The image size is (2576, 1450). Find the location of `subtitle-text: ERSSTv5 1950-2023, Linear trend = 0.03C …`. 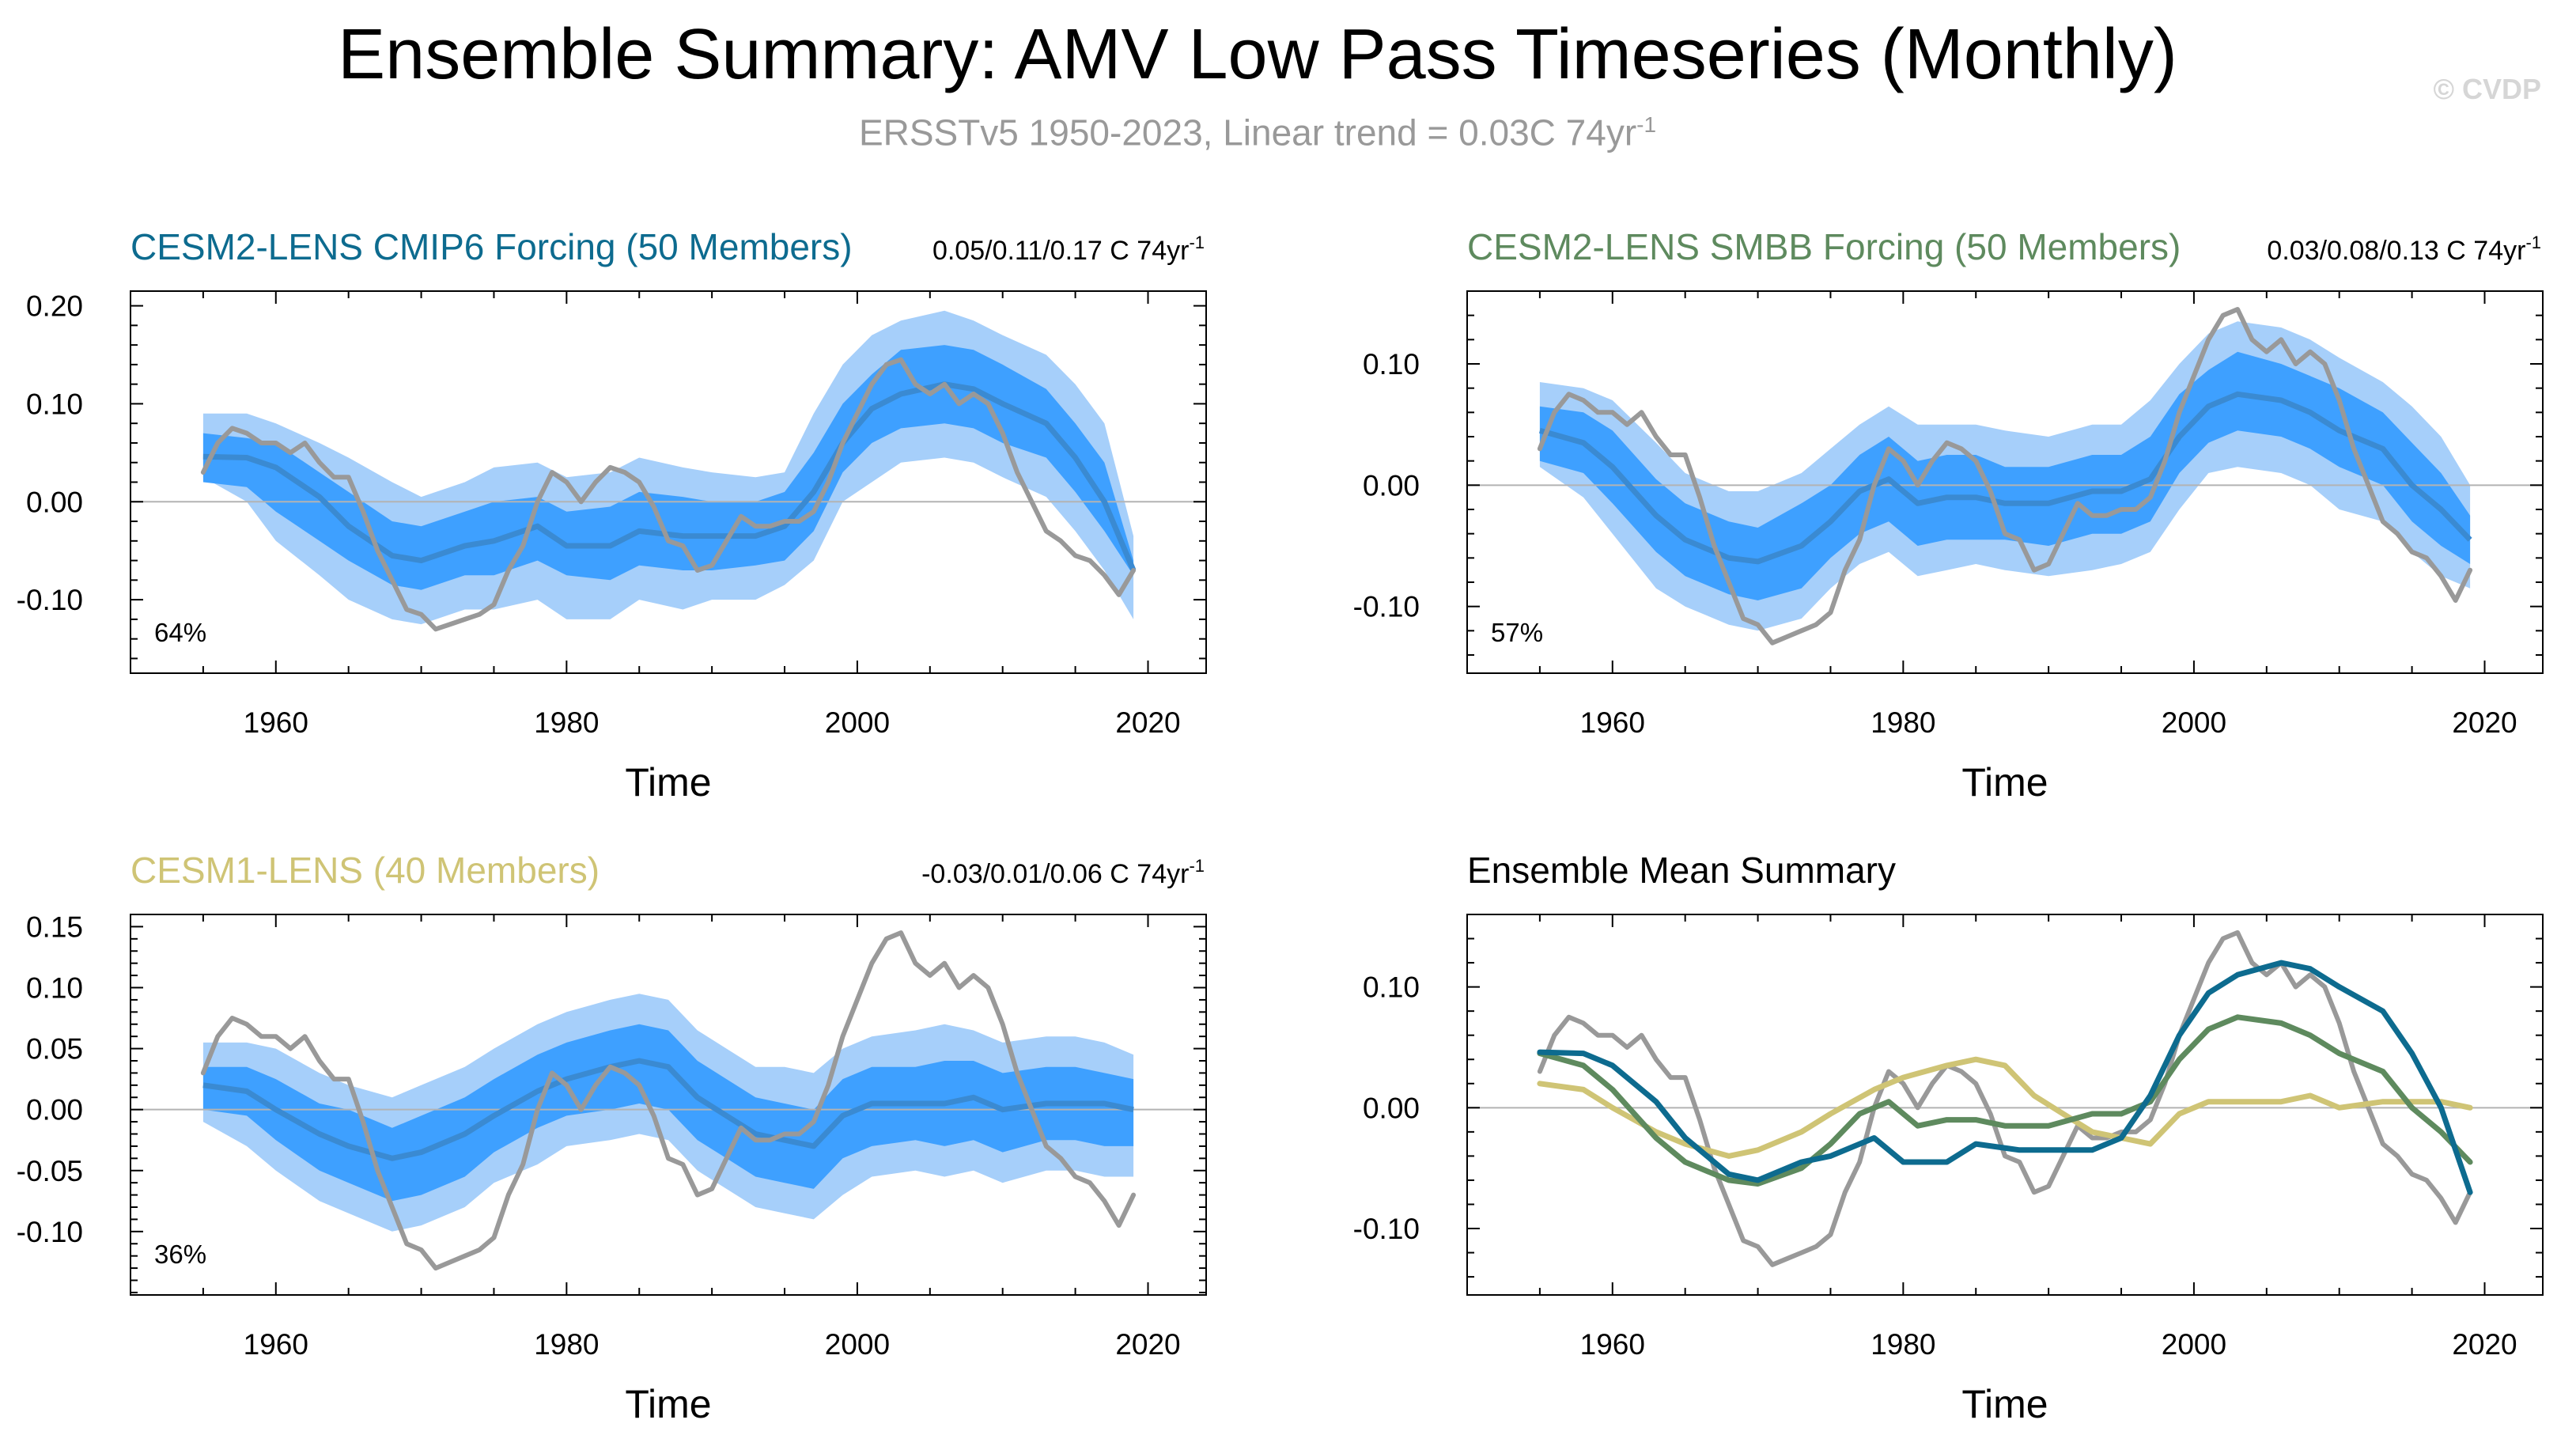

subtitle-text: ERSSTv5 1950-2023, Linear trend = 0.03C … is located at coordinates (1248, 132).